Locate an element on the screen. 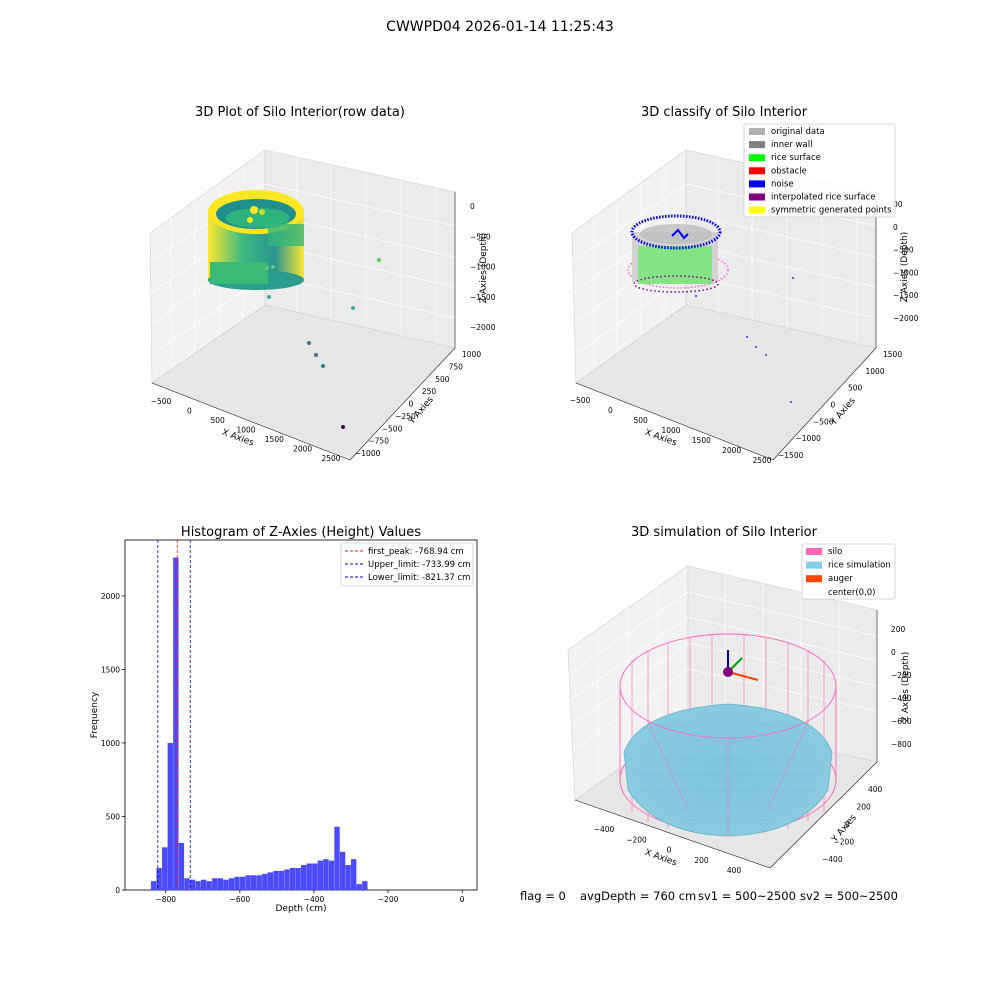 This screenshot has height=1000, width=1000. y-tick-label: −400 is located at coordinates (832, 859).